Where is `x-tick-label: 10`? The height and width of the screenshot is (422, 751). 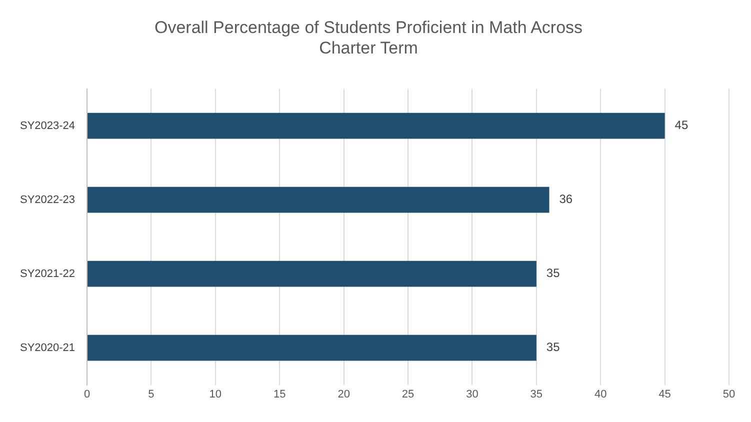 x-tick-label: 10 is located at coordinates (215, 394).